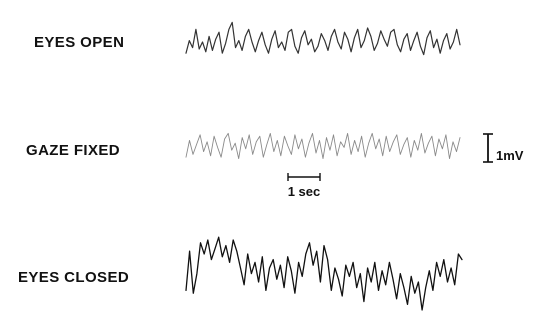 This screenshot has height=325, width=536. What do you see at coordinates (323, 38) in the screenshot?
I see `trace-eyes-open` at bounding box center [323, 38].